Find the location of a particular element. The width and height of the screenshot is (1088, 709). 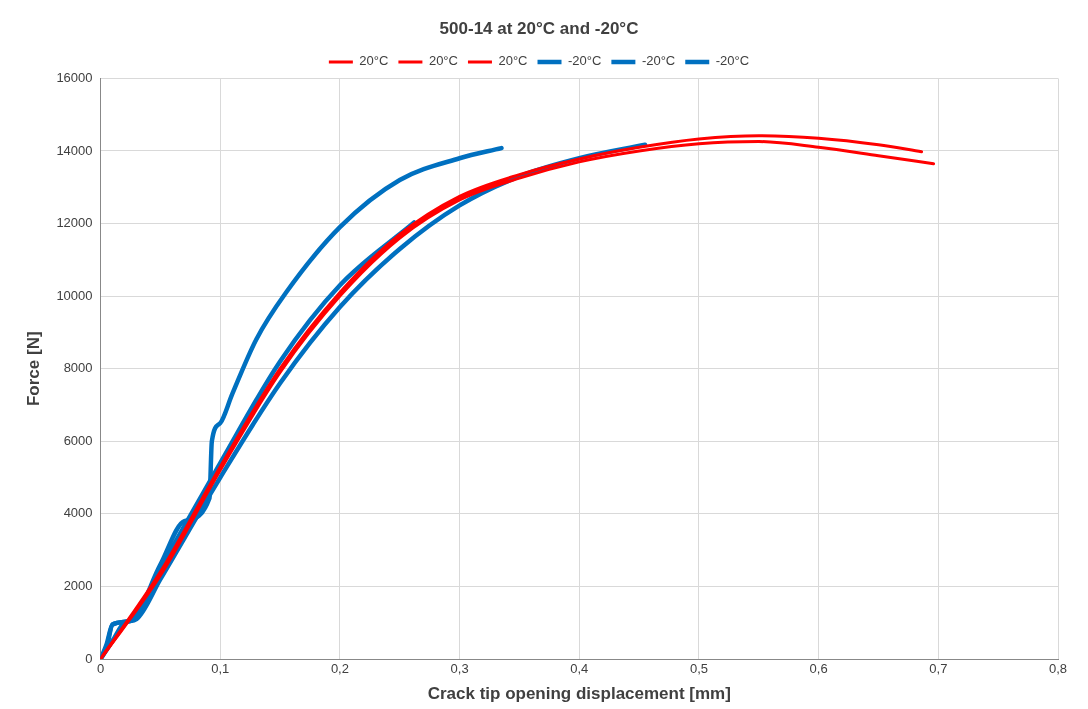

x-tick-label: 0,2 is located at coordinates (339, 669).